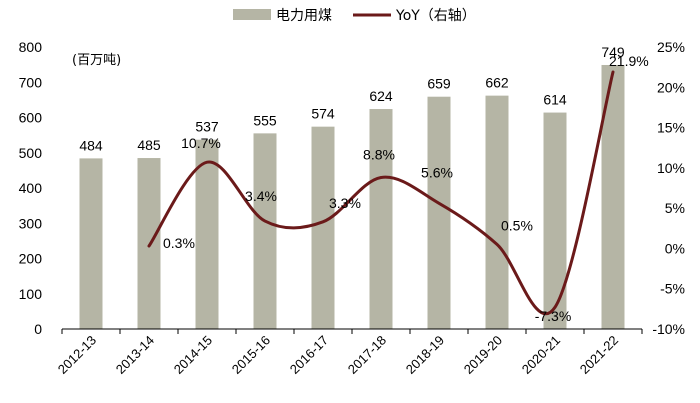 This screenshot has width=700, height=403. What do you see at coordinates (555, 100) in the screenshot?
I see `bar-value-label: 614` at bounding box center [555, 100].